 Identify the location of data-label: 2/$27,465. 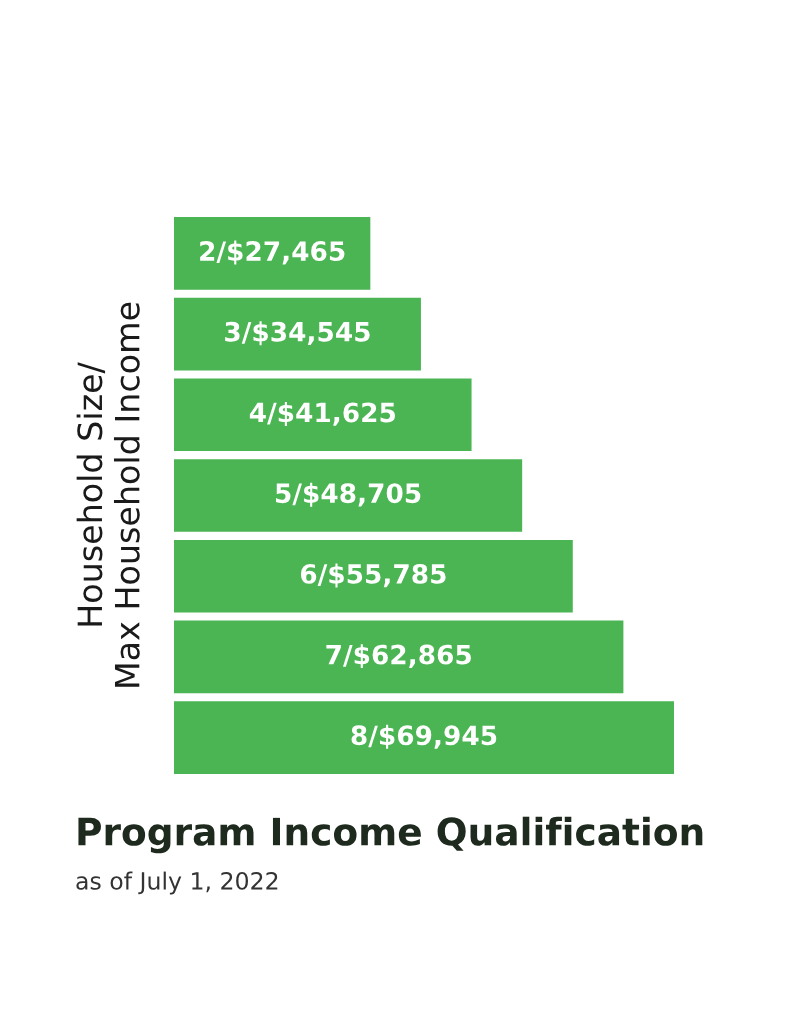
(272, 252).